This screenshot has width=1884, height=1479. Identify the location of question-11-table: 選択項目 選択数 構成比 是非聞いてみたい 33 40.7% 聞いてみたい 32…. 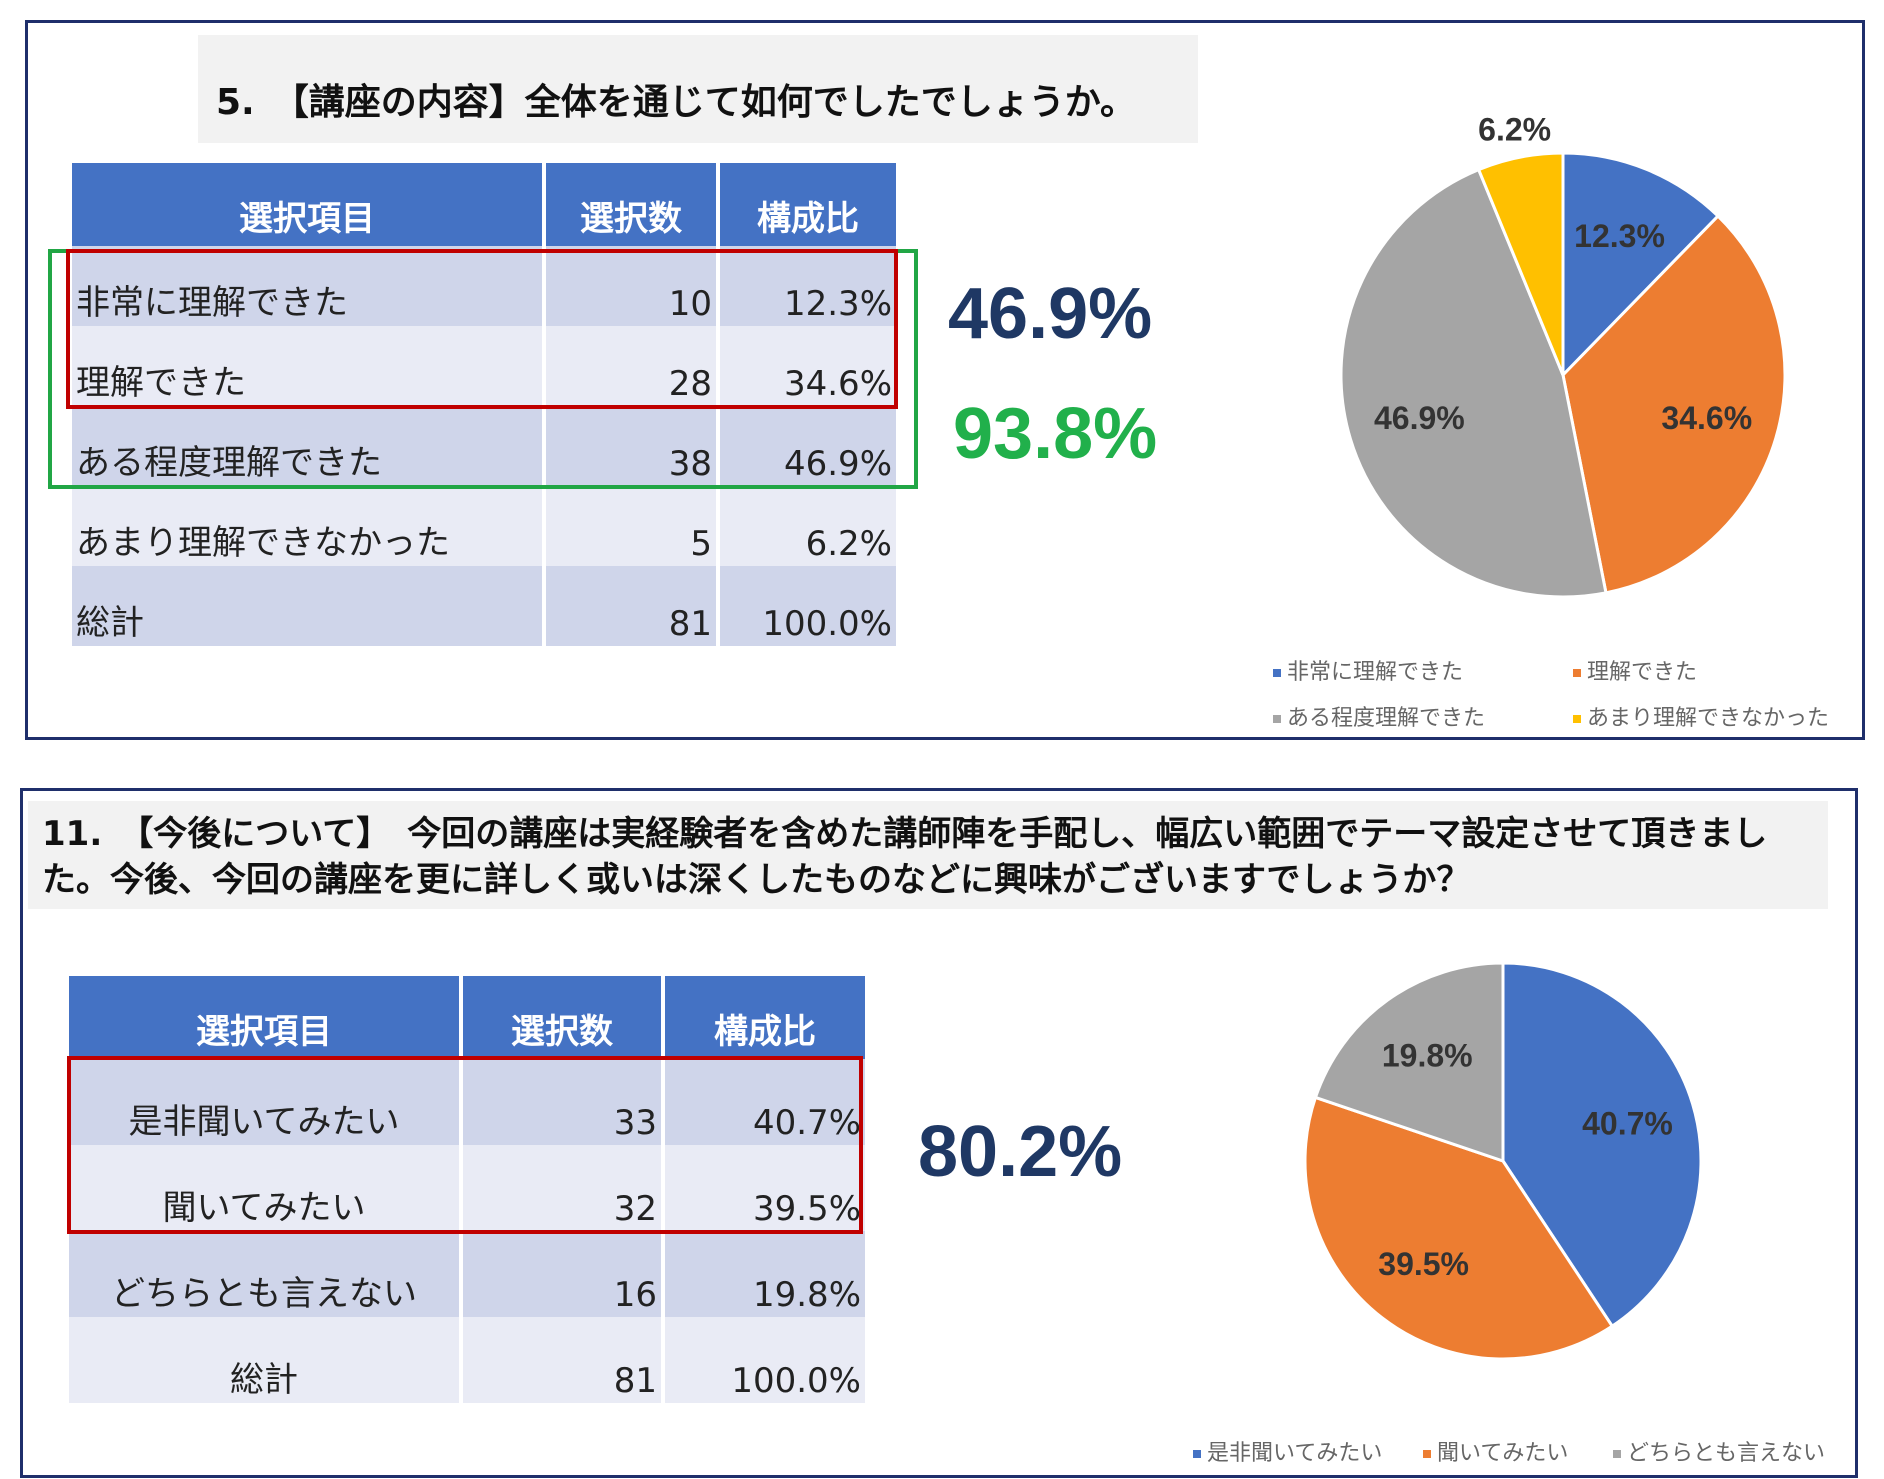
(467, 1189).